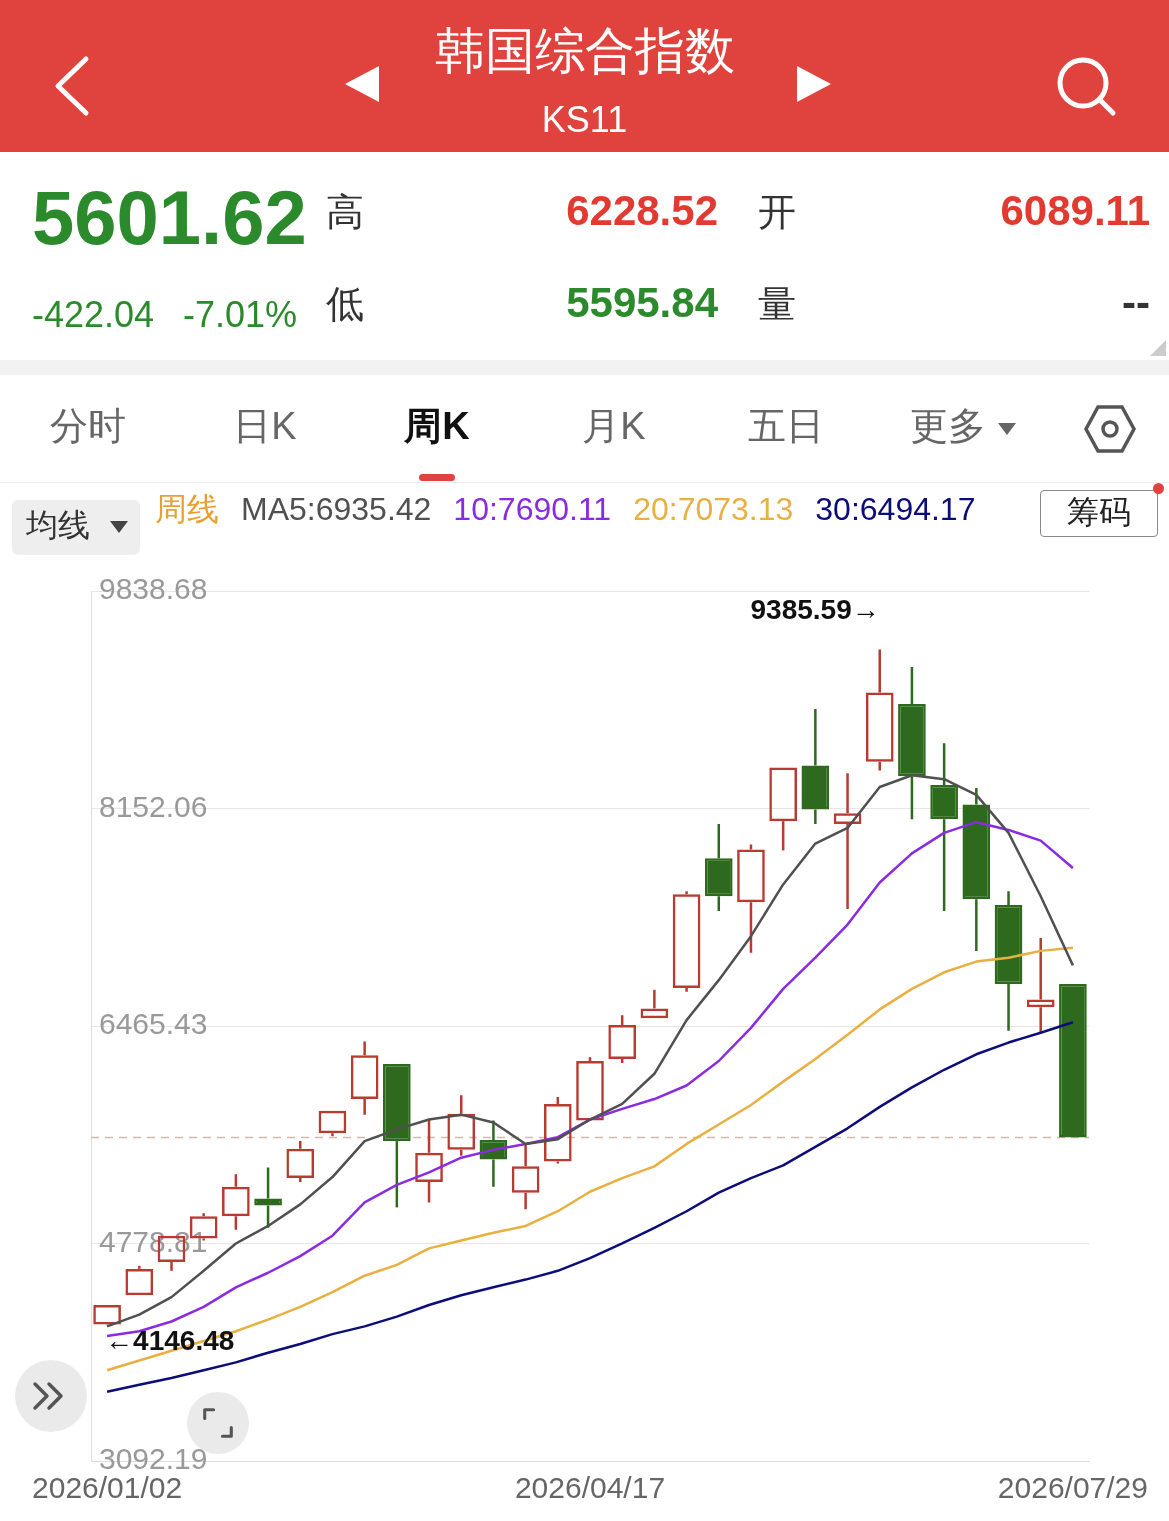 This screenshot has height=1521, width=1169. Describe the element at coordinates (169, 217) in the screenshot. I see `text: 5601.62` at that location.